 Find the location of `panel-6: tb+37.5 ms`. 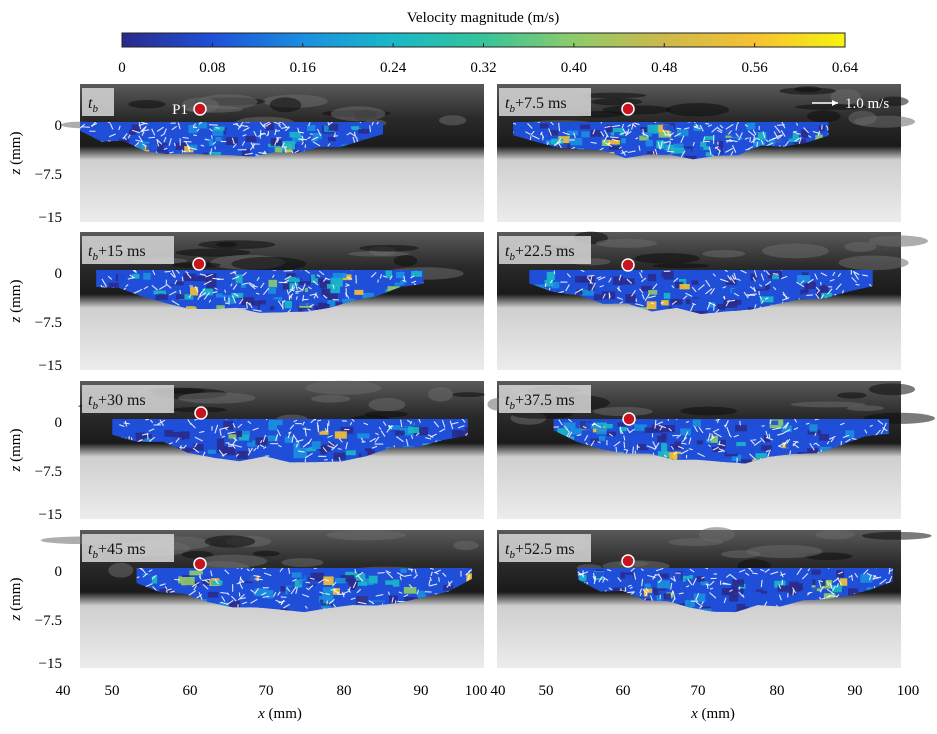

panel-6: tb+37.5 ms is located at coordinates (711, 450).